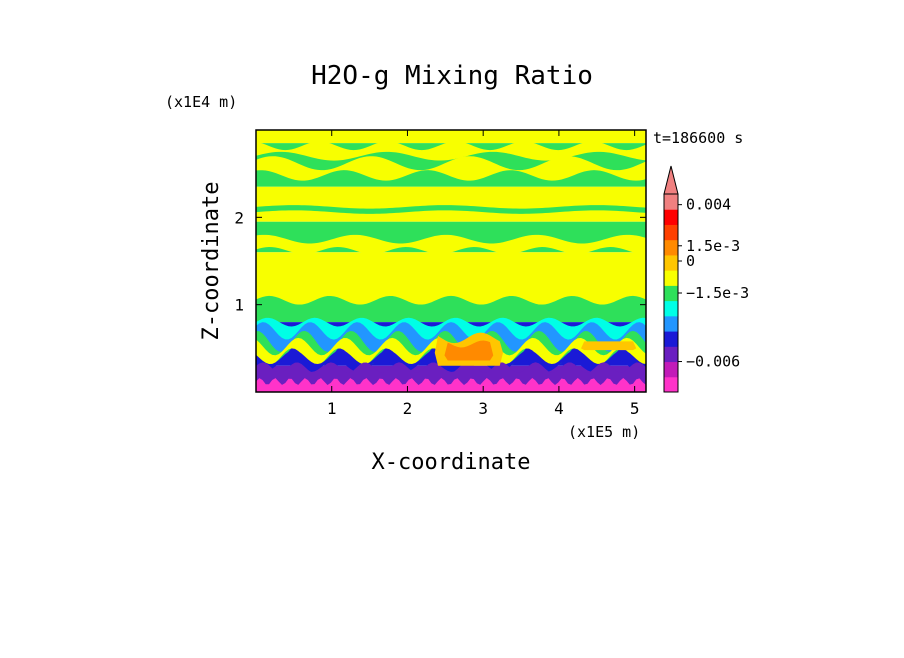 This screenshot has height=658, width=904. What do you see at coordinates (717, 293) in the screenshot?
I see `colorbar-label: −1.5e-3` at bounding box center [717, 293].